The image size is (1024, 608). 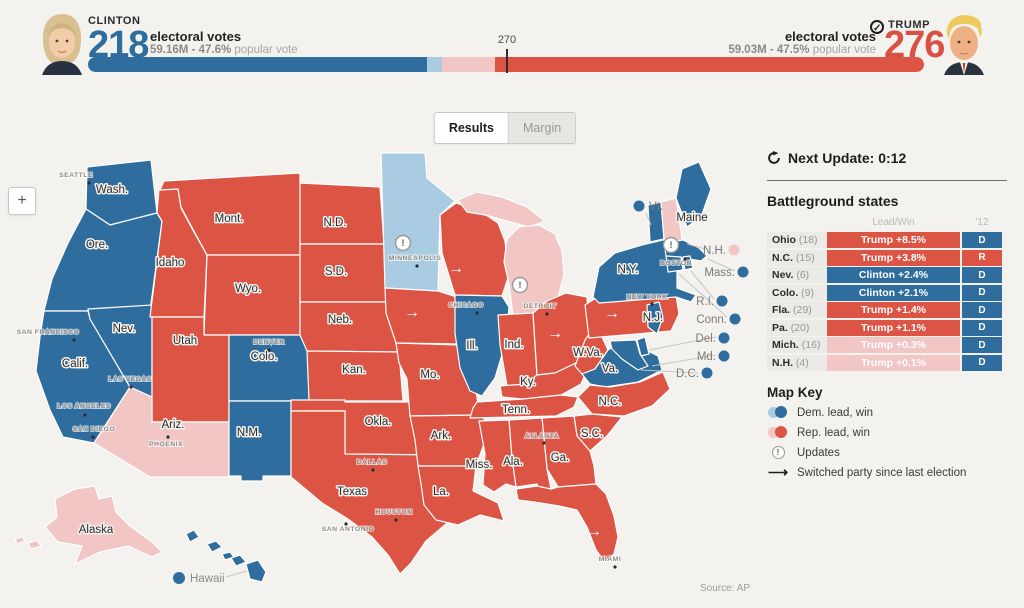 What do you see at coordinates (238, 560) in the screenshot?
I see `state-hi4` at bounding box center [238, 560].